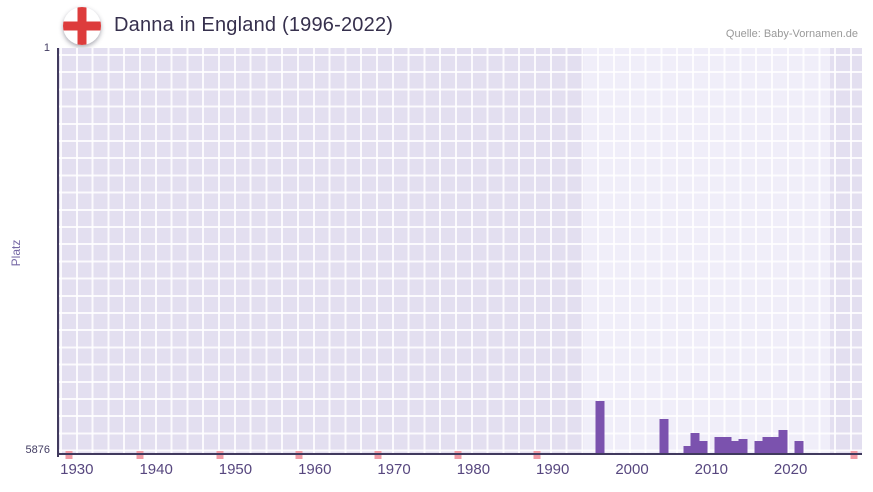 This screenshot has width=873, height=492. I want to click on no-data-marker-1968, so click(378, 455).